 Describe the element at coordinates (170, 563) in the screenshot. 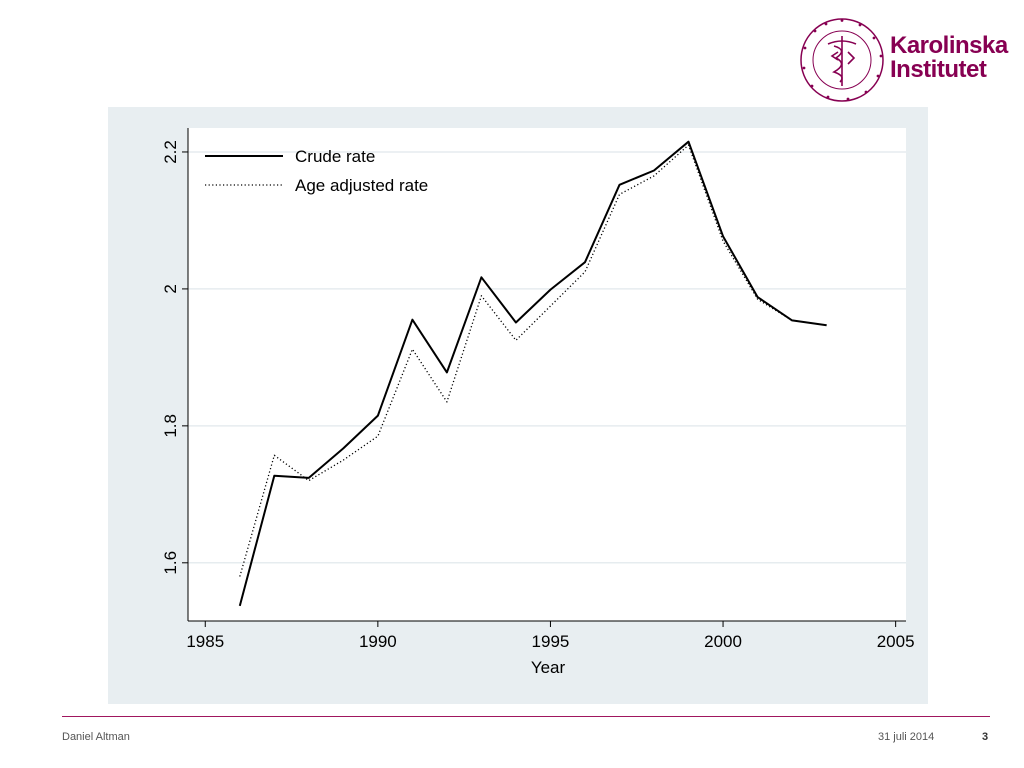

I see `y-tick-label: 1.6` at that location.